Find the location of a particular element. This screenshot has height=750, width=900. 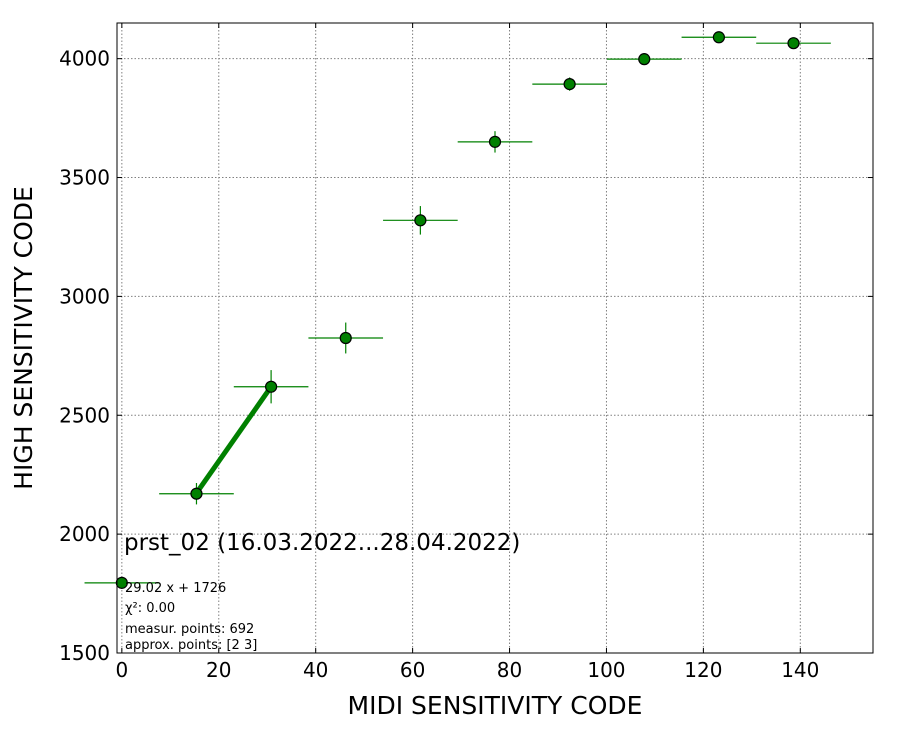

x-tick-label: 60 is located at coordinates (412, 670).